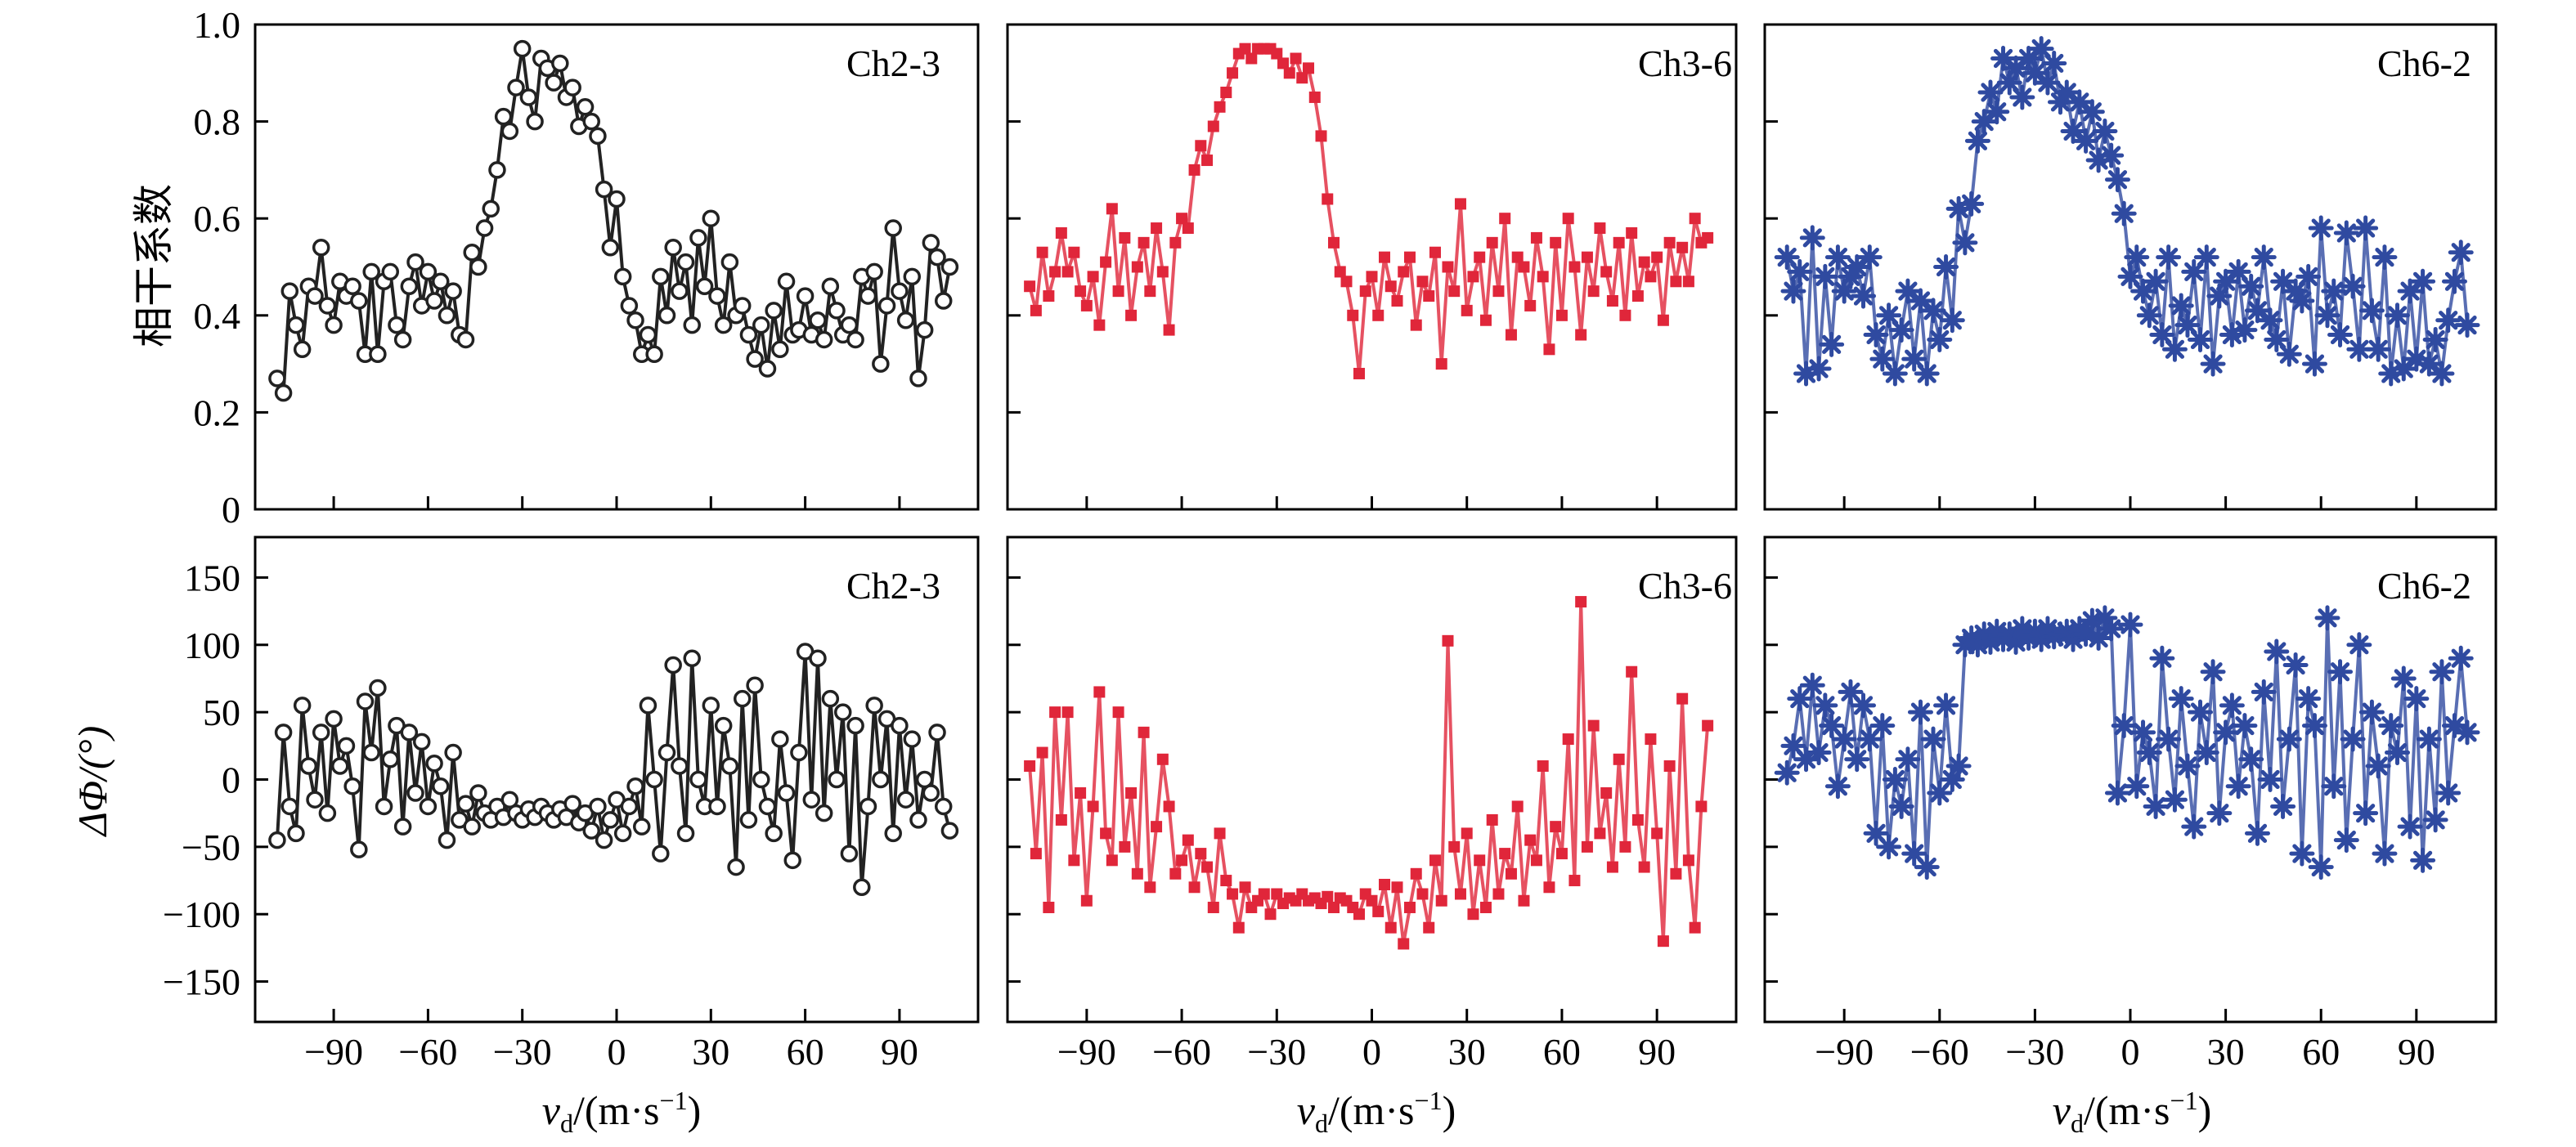  What do you see at coordinates (2130, 1052) in the screenshot?
I see `x-tick-label: 0` at bounding box center [2130, 1052].